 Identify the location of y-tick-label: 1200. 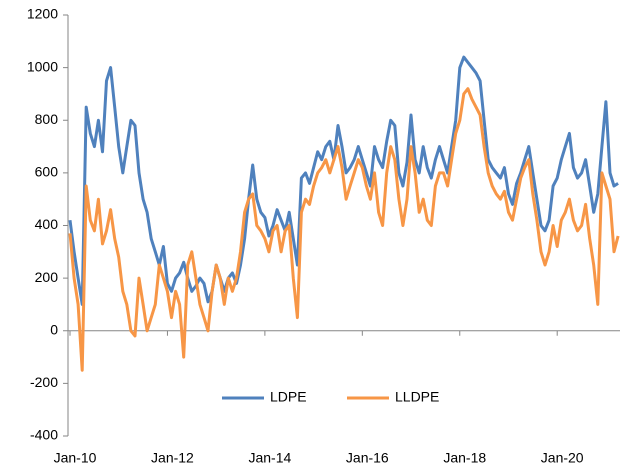
(42, 14).